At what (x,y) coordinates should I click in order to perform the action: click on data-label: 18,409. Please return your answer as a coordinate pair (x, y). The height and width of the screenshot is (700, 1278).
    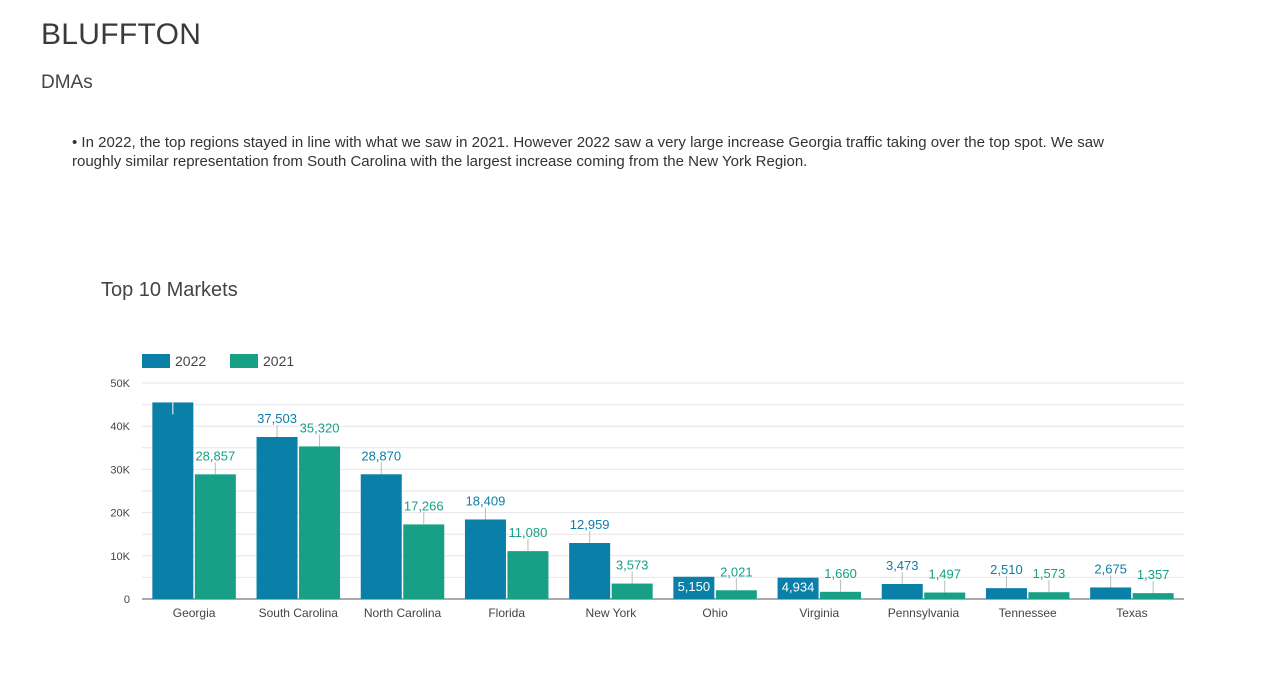
    Looking at the image, I should click on (486, 500).